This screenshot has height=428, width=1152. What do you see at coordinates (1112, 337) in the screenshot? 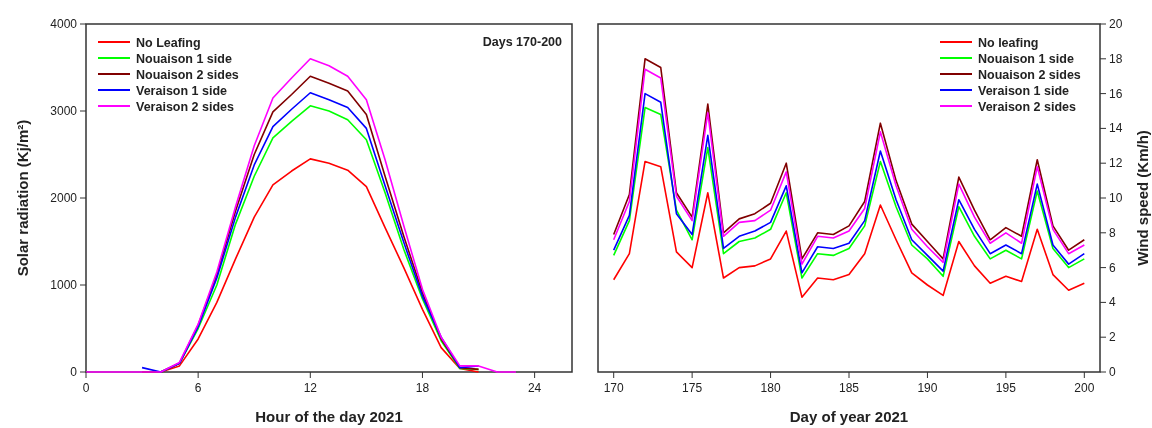
I see `y-tick-label: 2` at bounding box center [1112, 337].